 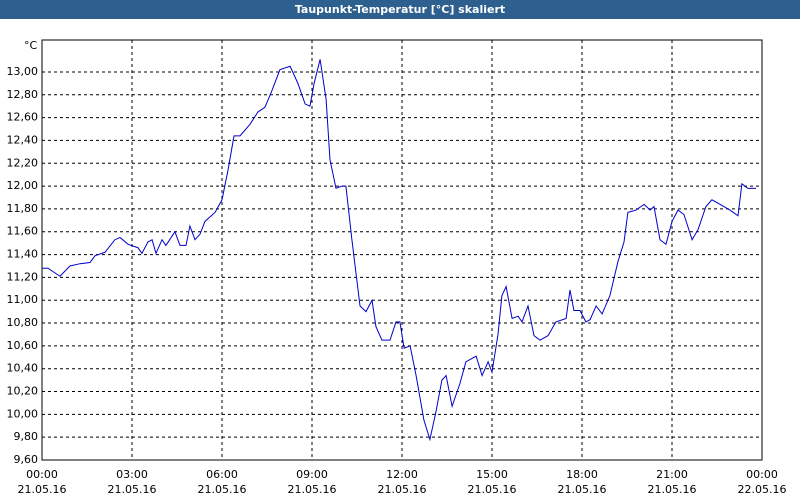 I want to click on y-tick-label: 12,60, so click(x=23, y=117).